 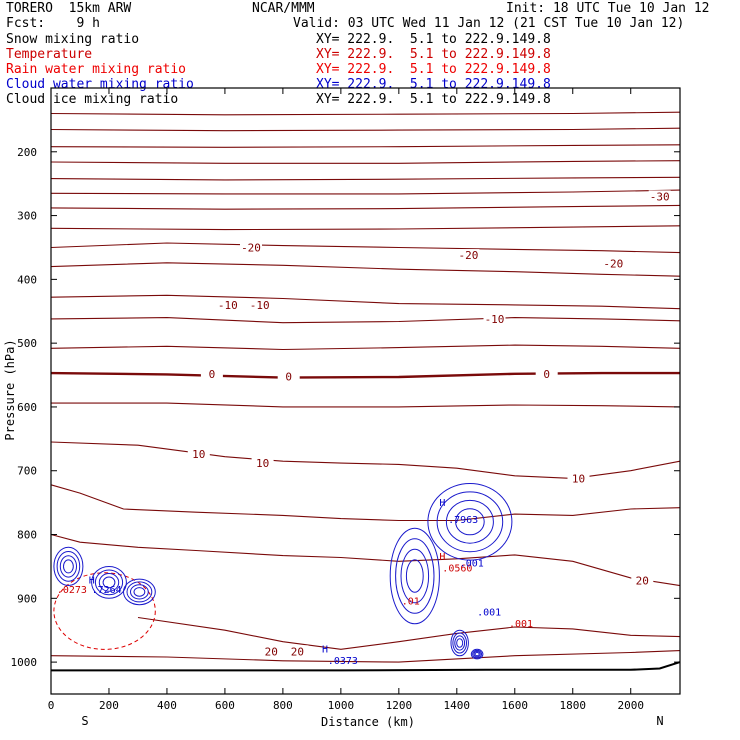 What do you see at coordinates (27, 535) in the screenshot?
I see `y-tick-label: 800` at bounding box center [27, 535].